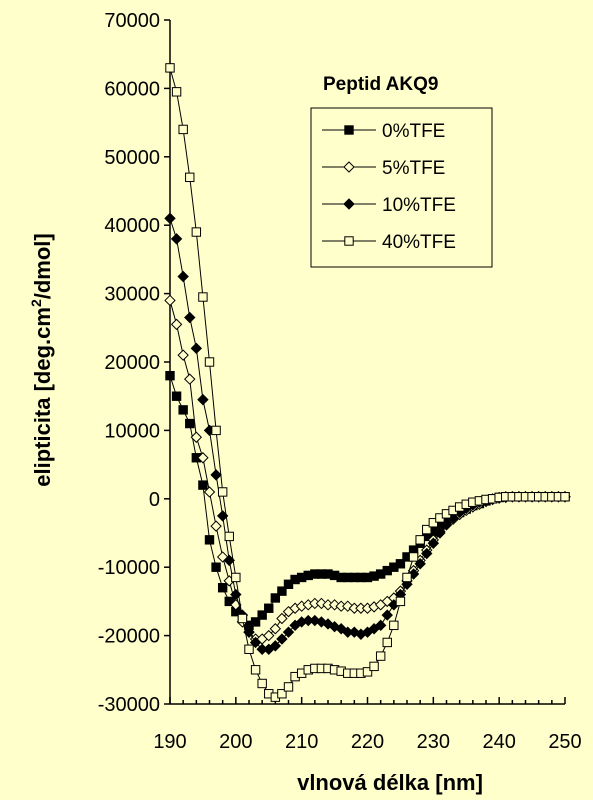  Describe the element at coordinates (413, 168) in the screenshot. I see `legend-label: 5%TFE` at that location.